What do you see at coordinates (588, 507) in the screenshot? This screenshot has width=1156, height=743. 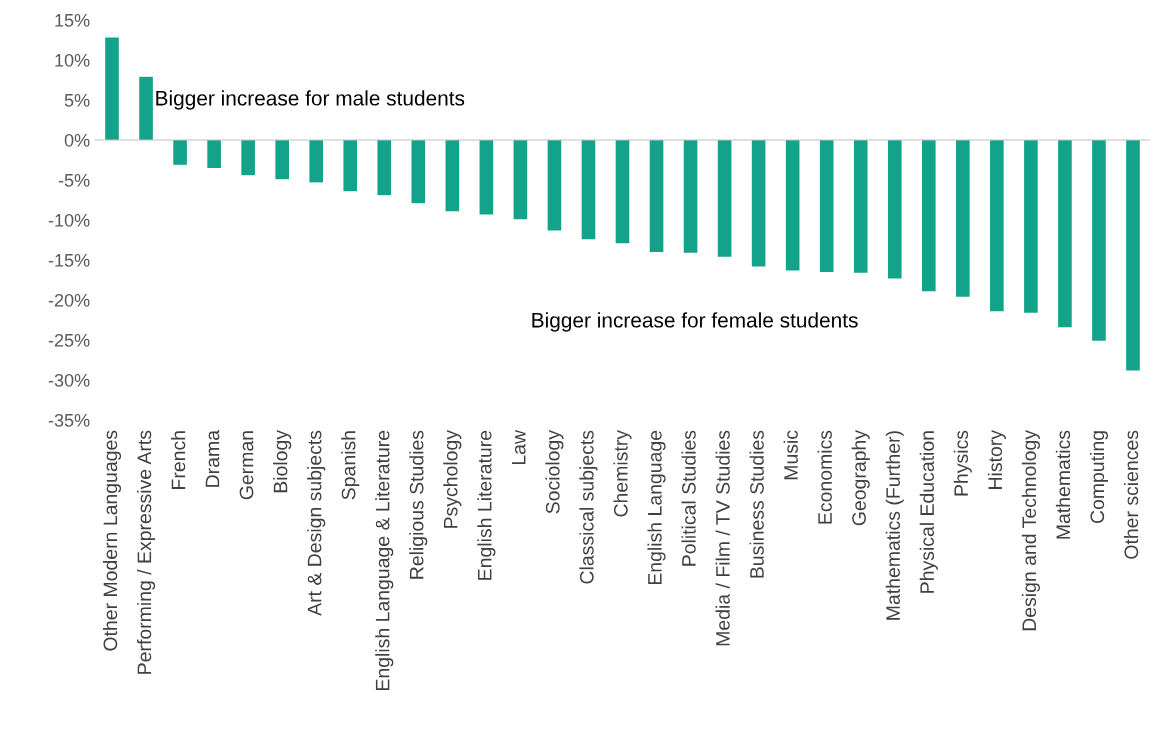 I see `x-tick-label: Classical subjects` at bounding box center [588, 507].